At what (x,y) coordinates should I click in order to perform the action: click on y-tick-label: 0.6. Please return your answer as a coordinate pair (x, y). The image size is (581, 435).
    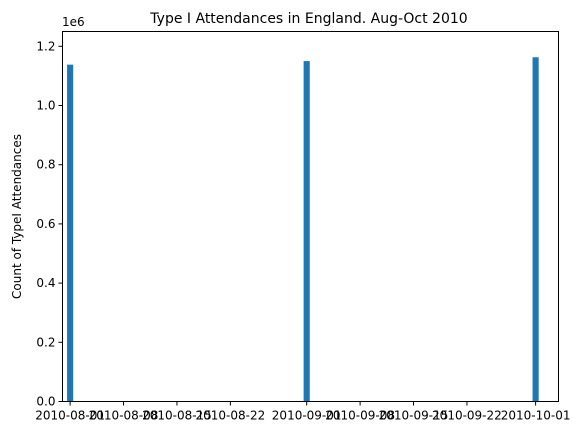
    Looking at the image, I should click on (45, 224).